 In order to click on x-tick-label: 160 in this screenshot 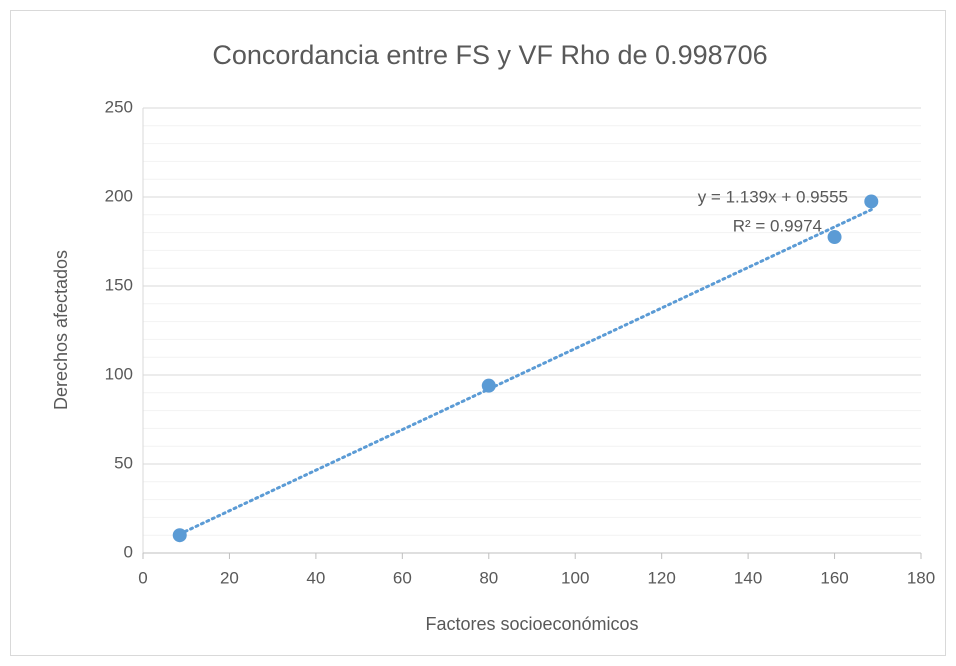, I will do `click(834, 577)`.